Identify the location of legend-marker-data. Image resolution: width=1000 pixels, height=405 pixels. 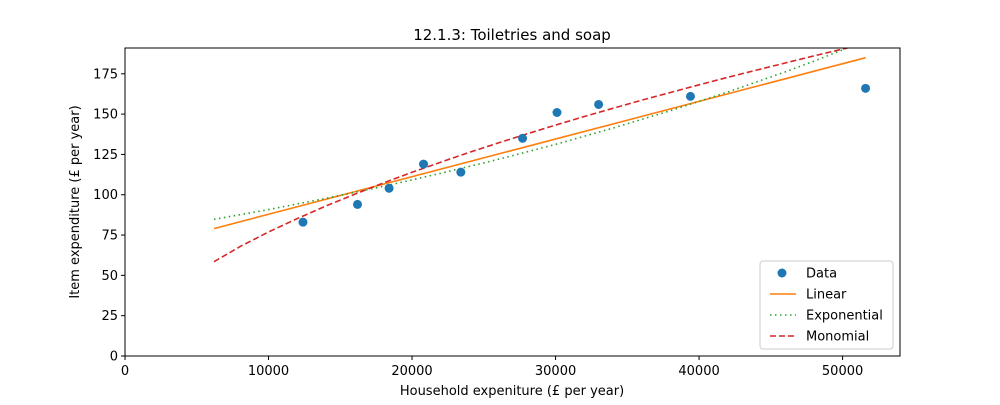
(782, 273).